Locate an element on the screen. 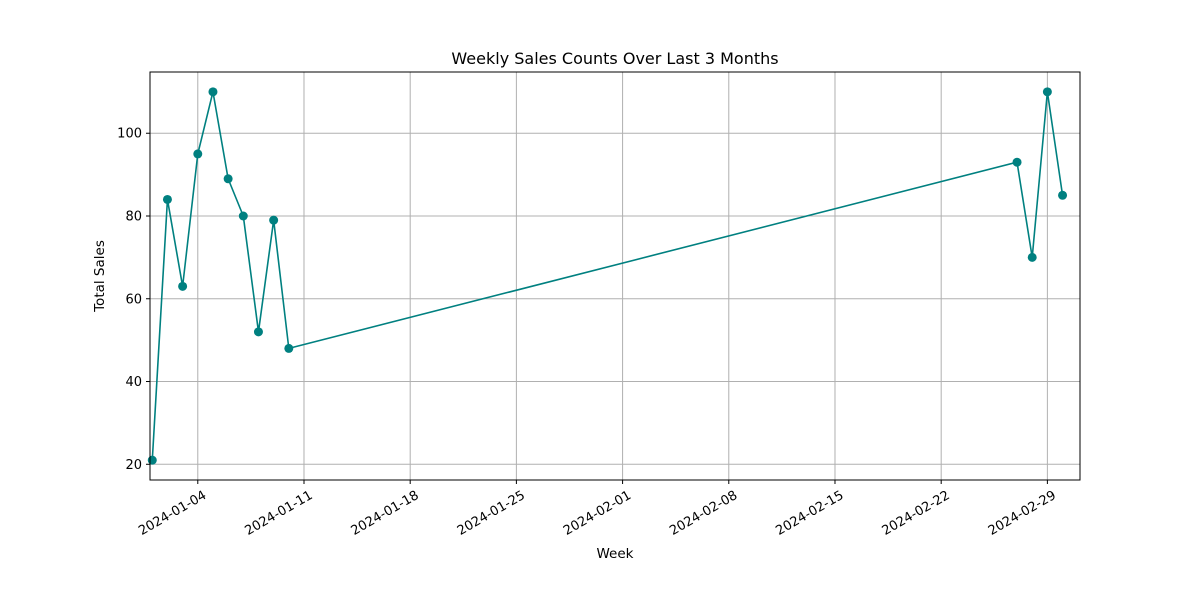  y-tick-label: 100 is located at coordinates (129, 134).